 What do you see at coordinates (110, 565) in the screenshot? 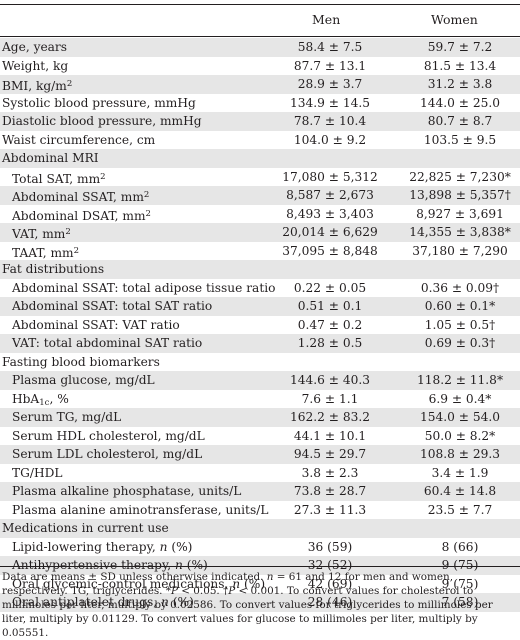
I see `row-label: Antihypertensive therapy, n (%)` at bounding box center [110, 565].